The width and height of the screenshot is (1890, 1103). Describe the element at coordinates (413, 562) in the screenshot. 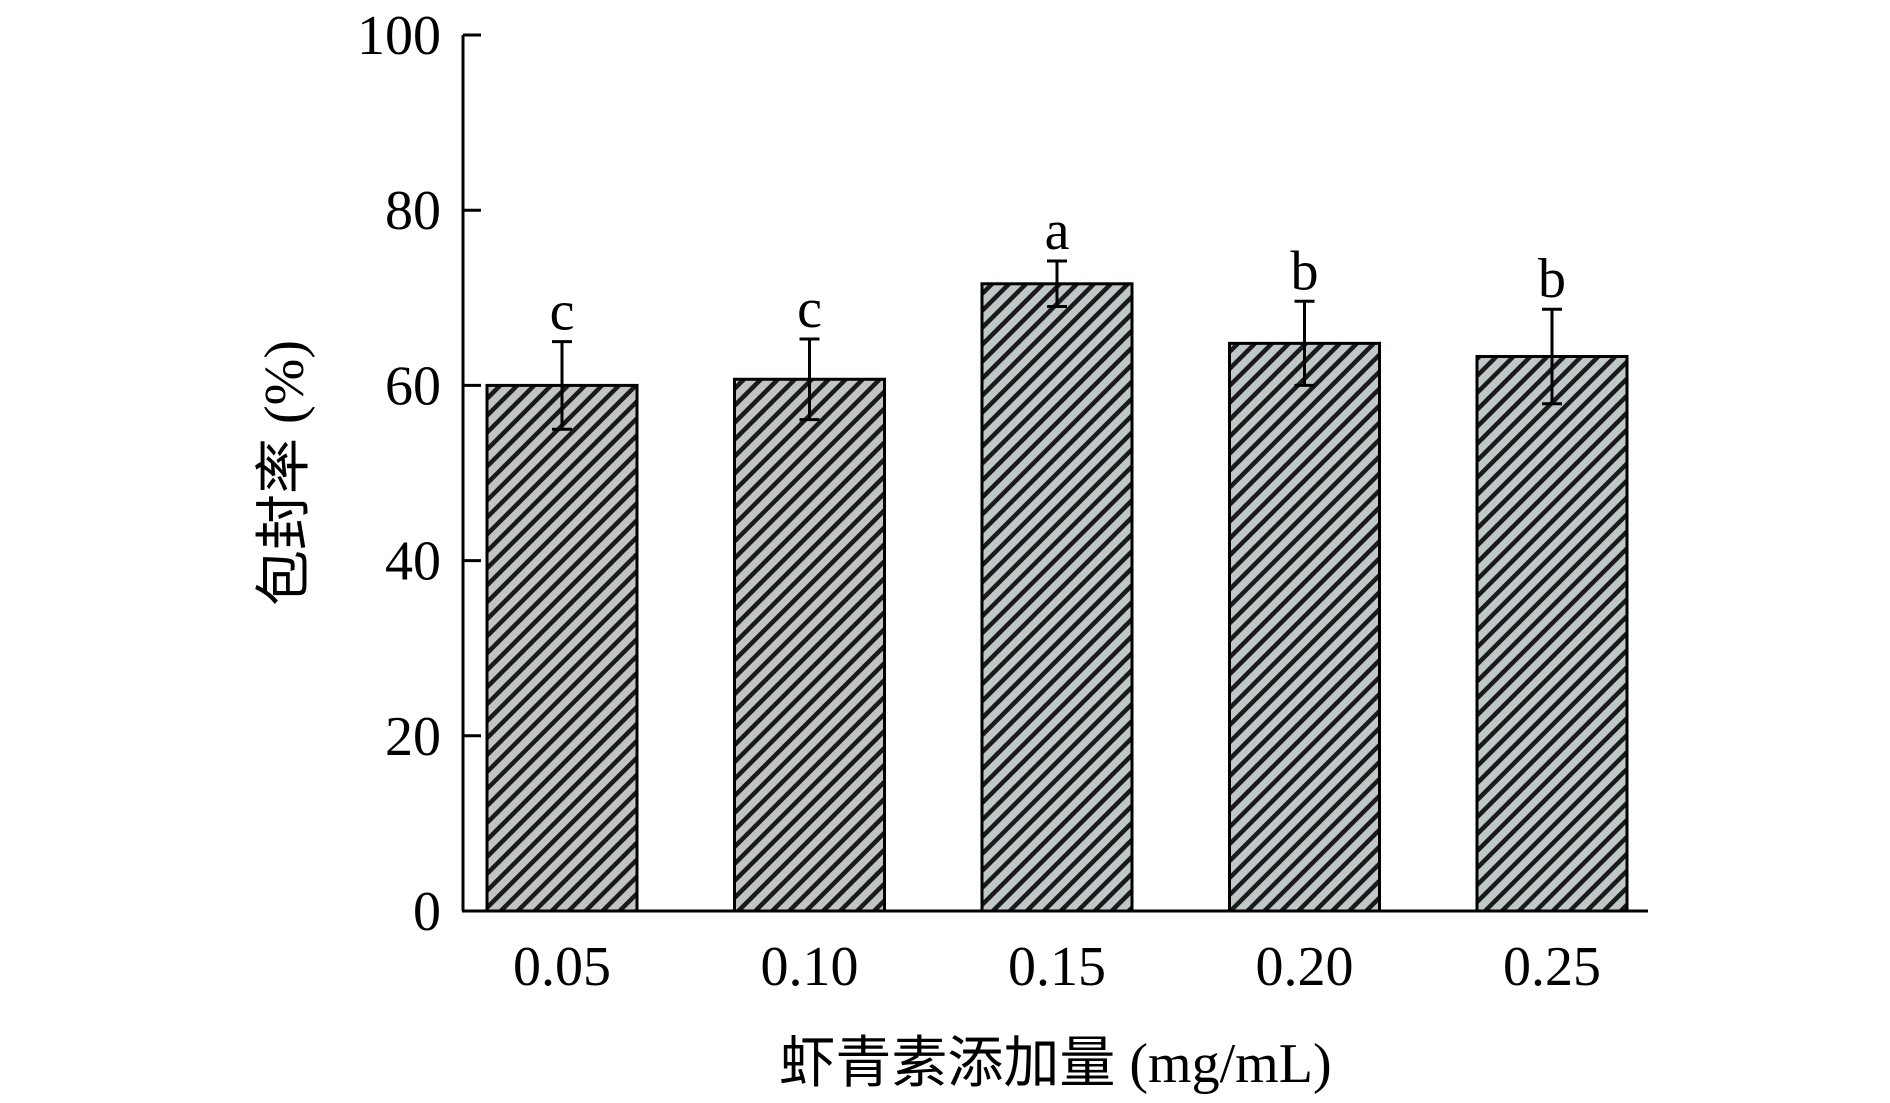

I see `y-tick-label: 40` at that location.